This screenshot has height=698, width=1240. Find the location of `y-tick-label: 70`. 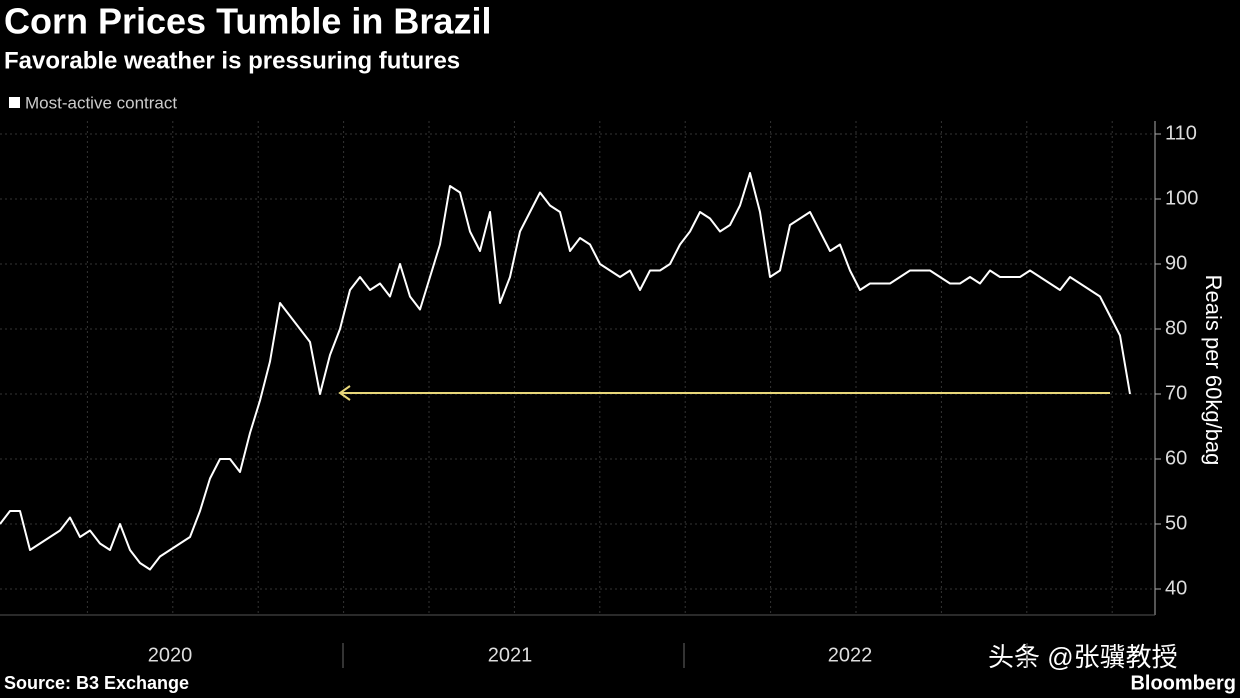

y-tick-label: 70 is located at coordinates (1176, 393).